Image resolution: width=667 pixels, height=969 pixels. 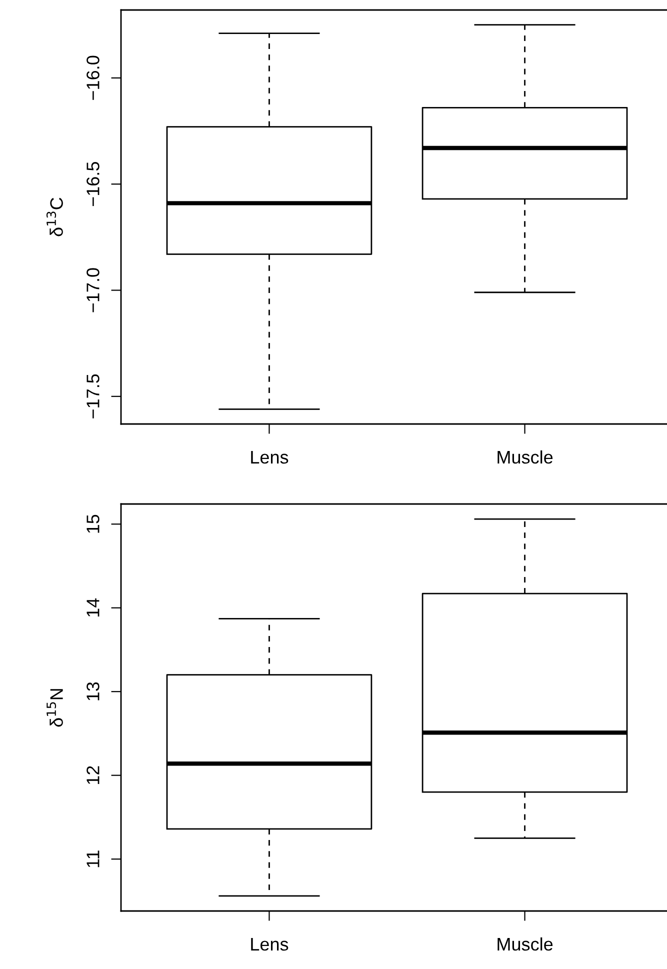 I want to click on y-axis-title: δ$^{13}$C, so click(x=54, y=217).